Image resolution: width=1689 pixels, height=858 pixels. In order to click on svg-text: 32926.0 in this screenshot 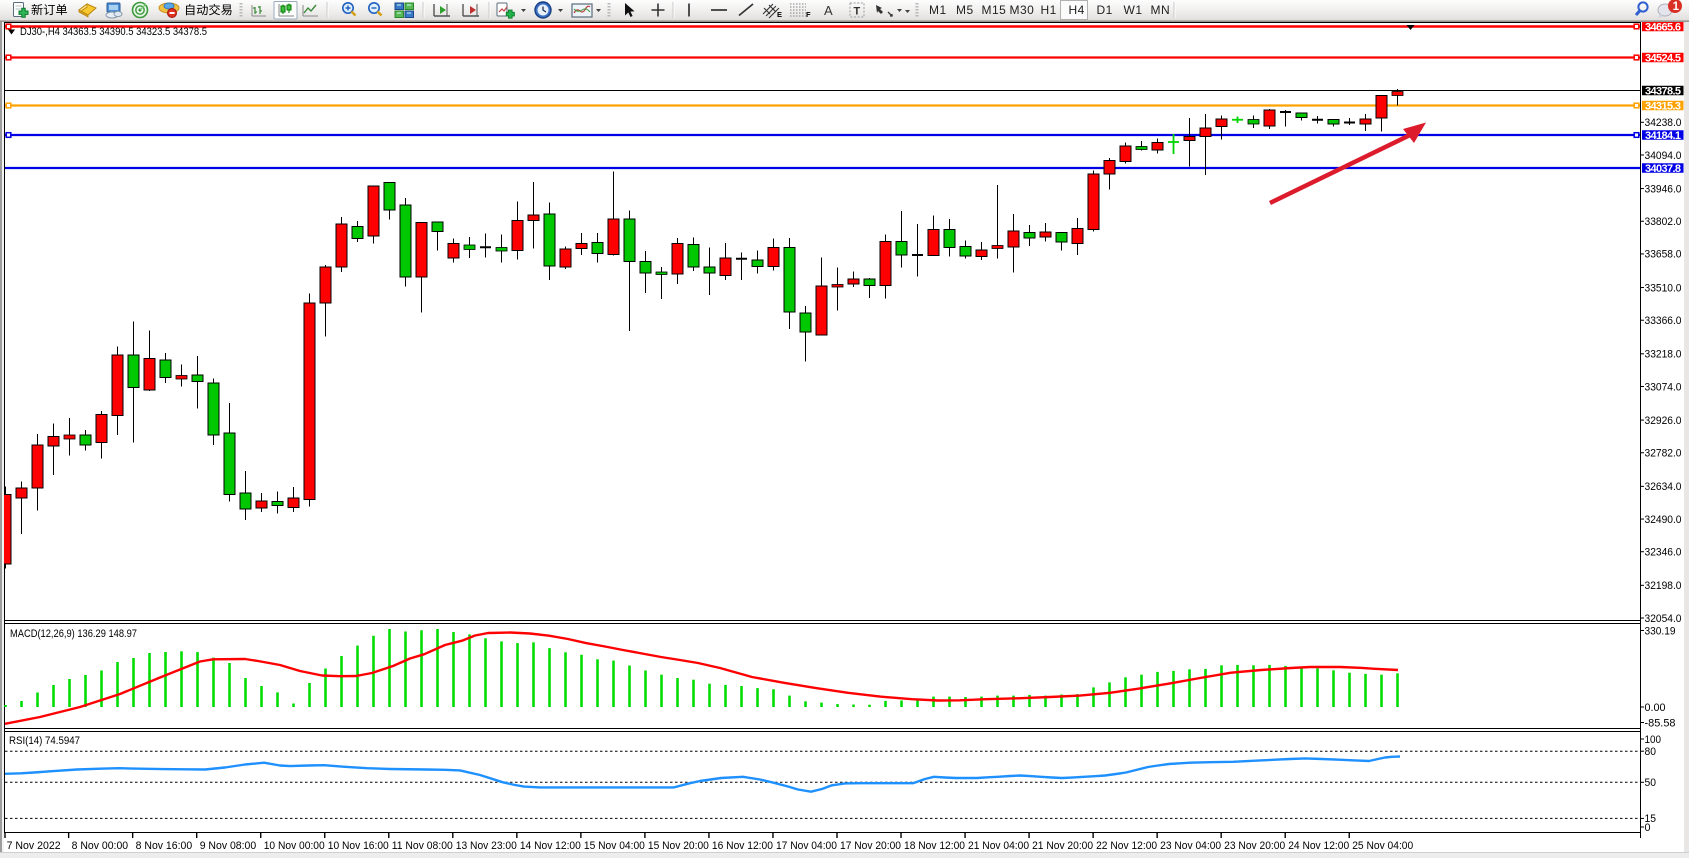, I will do `click(1663, 421)`.